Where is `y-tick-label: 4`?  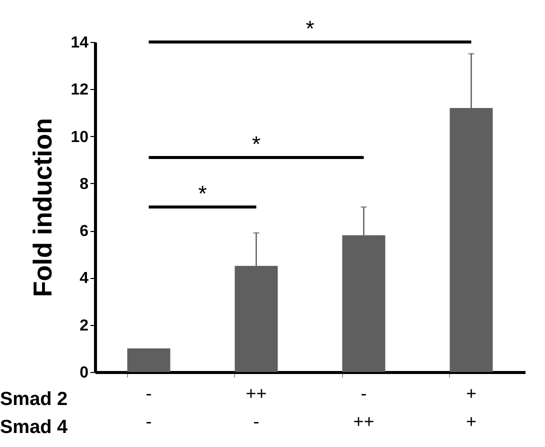
y-tick-label: 4 is located at coordinates (84, 279).